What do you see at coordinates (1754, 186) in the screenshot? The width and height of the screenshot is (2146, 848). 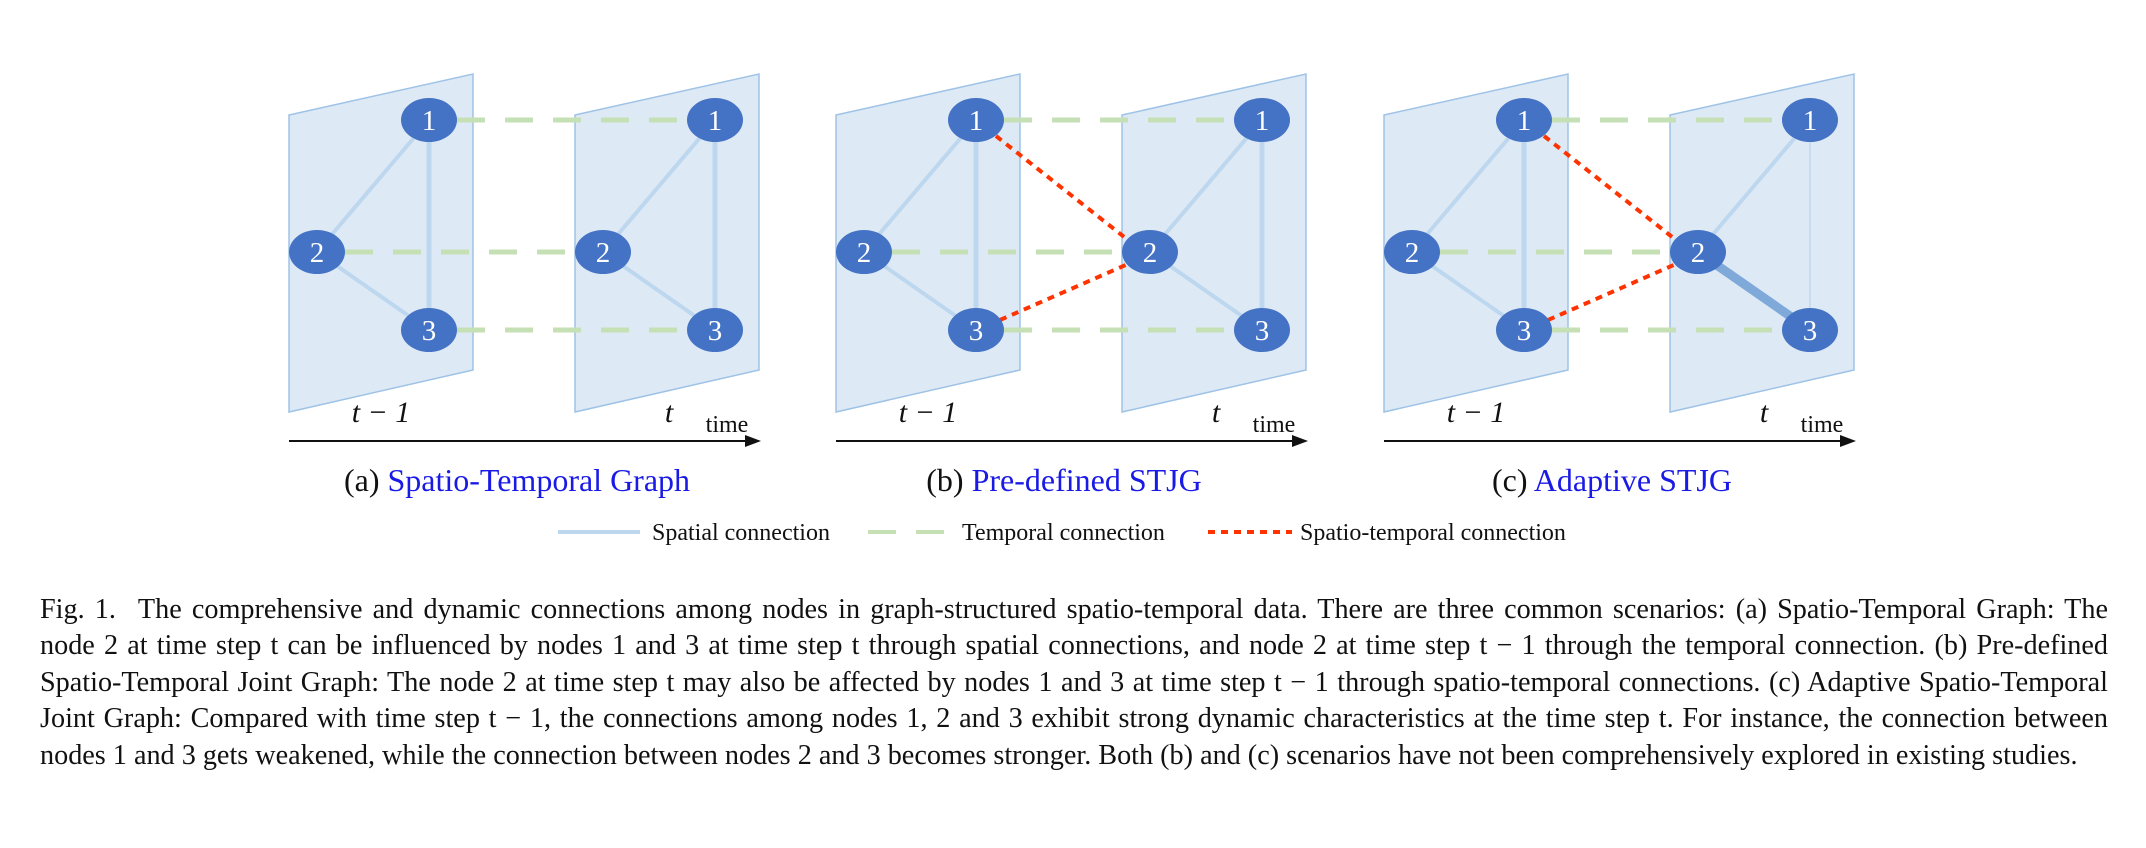 I see `spatial-edge-right-12-c` at bounding box center [1754, 186].